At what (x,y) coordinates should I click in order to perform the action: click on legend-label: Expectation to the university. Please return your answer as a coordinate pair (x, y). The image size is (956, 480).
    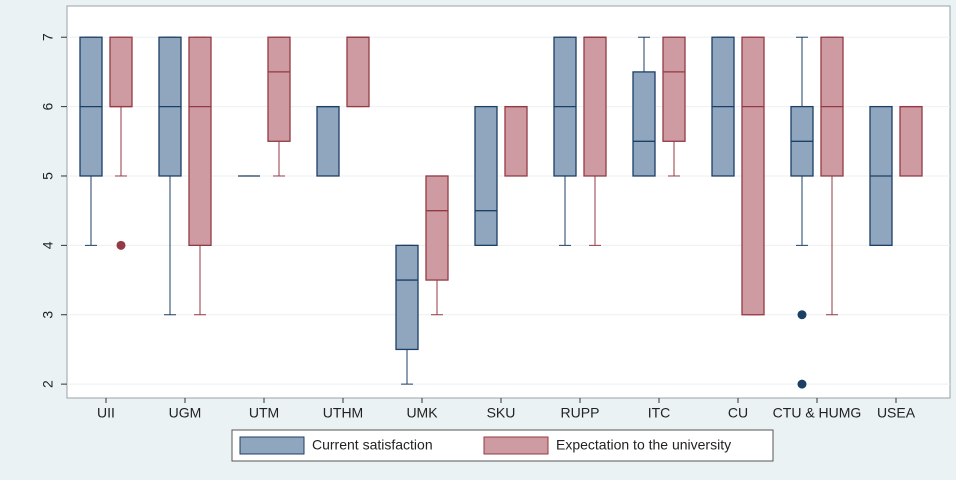
    Looking at the image, I should click on (643, 445).